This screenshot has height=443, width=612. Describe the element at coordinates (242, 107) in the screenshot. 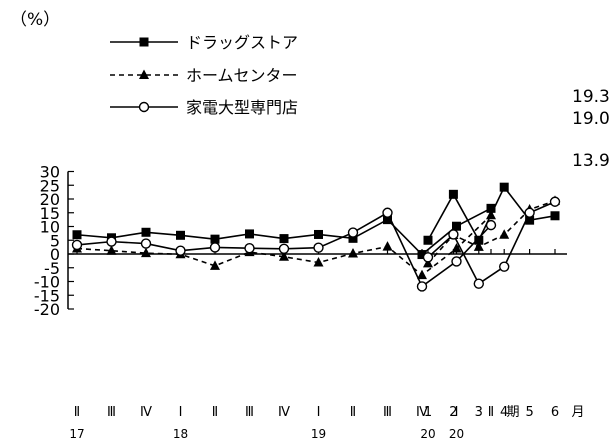

I see `legend-label: 家電大型専門店` at that location.